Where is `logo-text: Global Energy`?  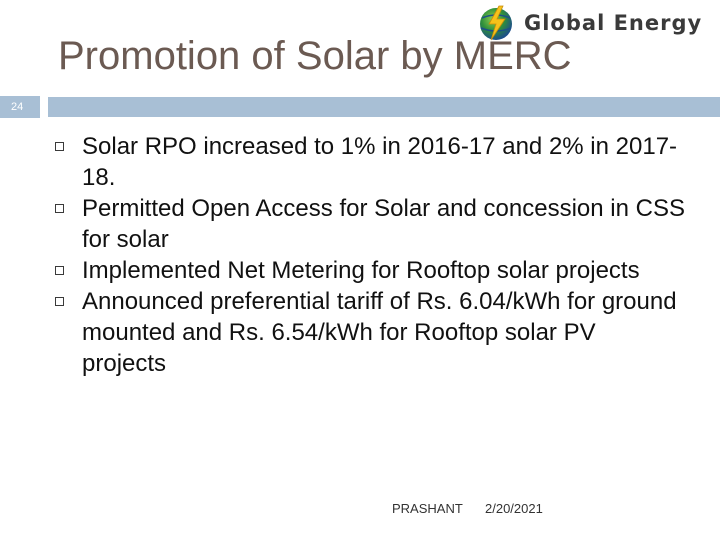
logo-text: Global Energy is located at coordinates (613, 23).